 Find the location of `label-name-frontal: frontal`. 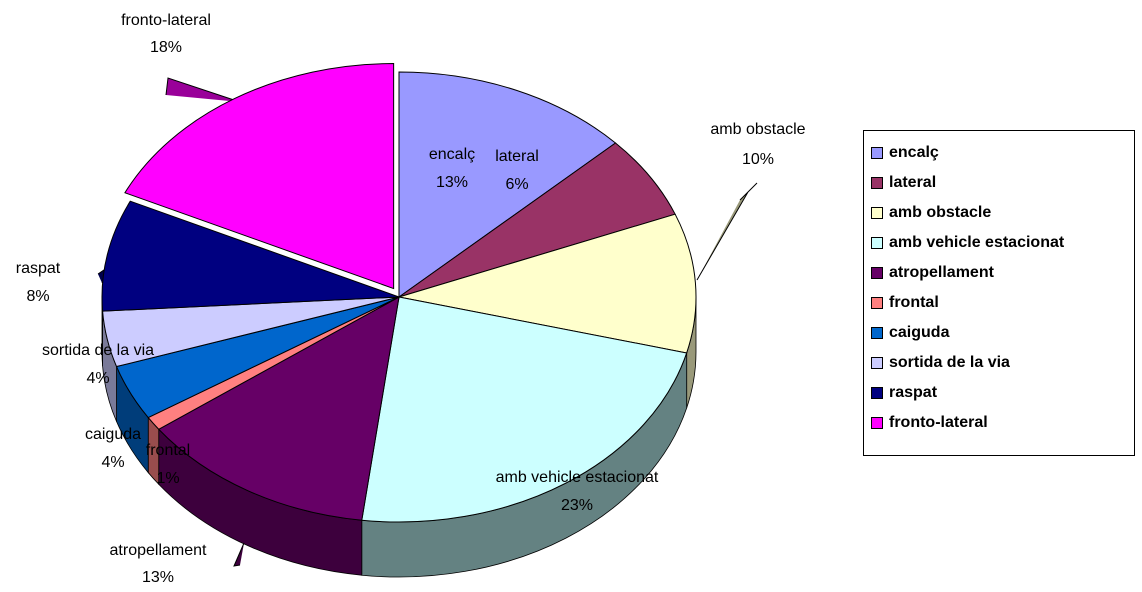

label-name-frontal: frontal is located at coordinates (168, 450).